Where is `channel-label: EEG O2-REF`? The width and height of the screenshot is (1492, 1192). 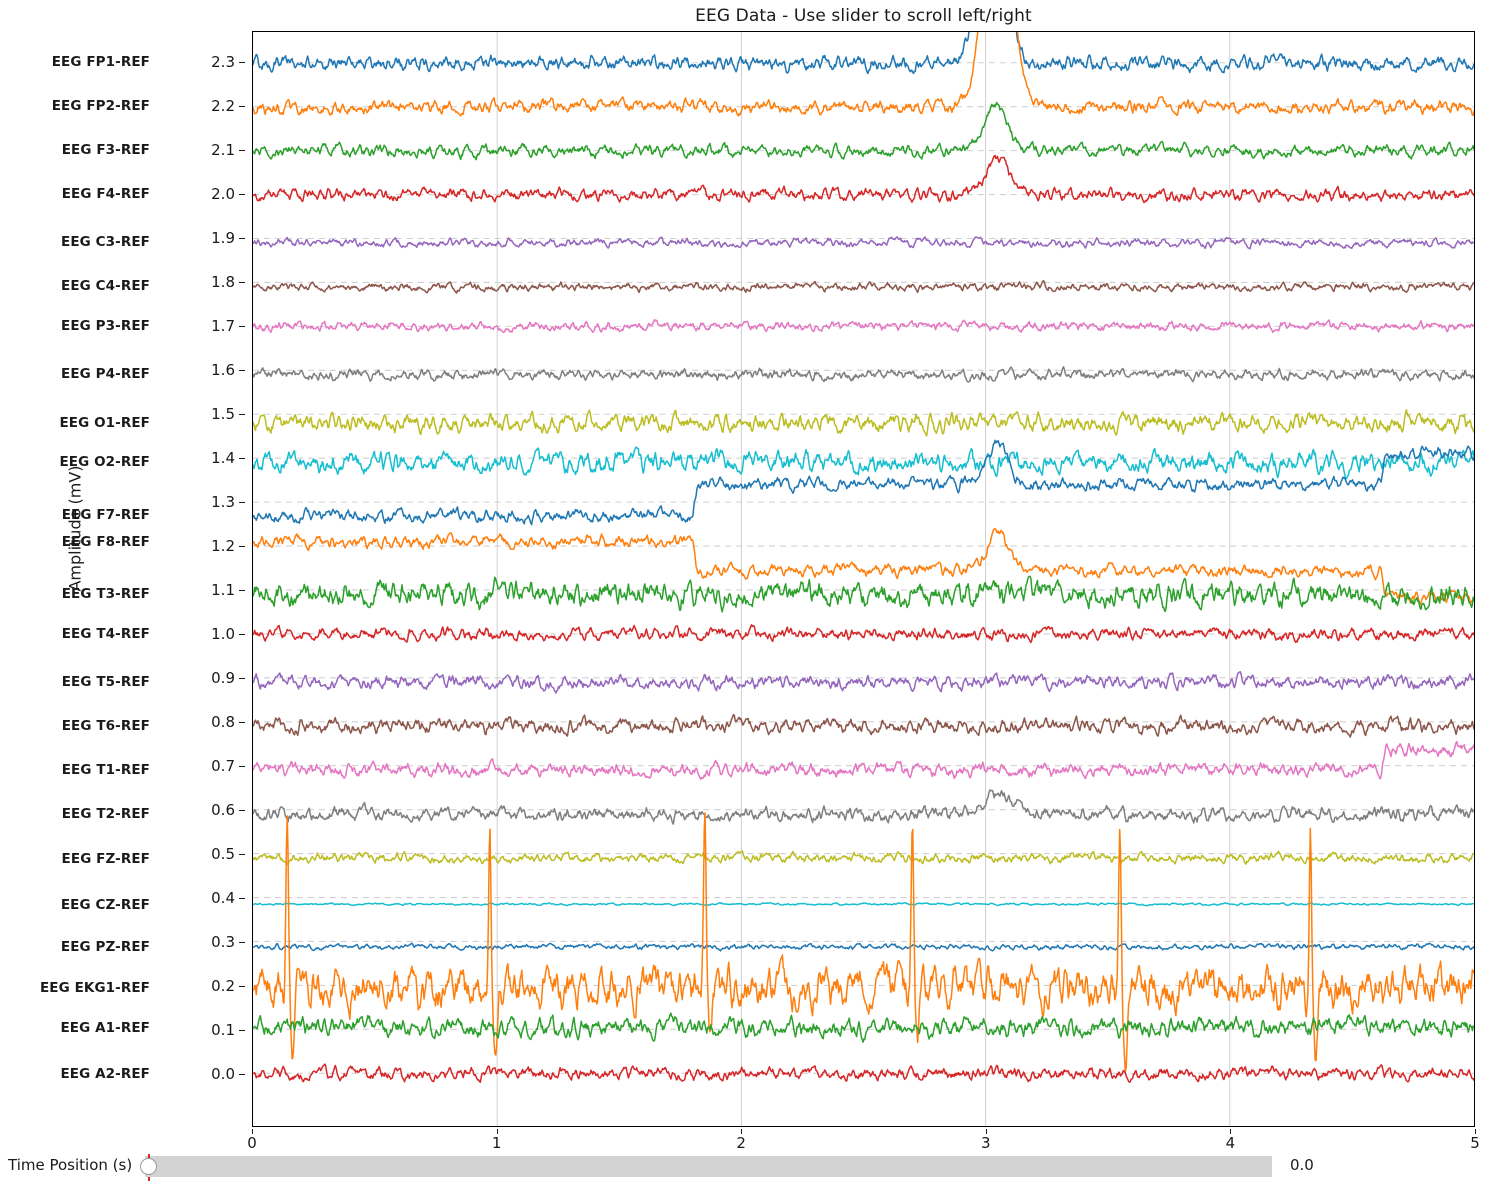 channel-label: EEG O2-REF is located at coordinates (104, 462).